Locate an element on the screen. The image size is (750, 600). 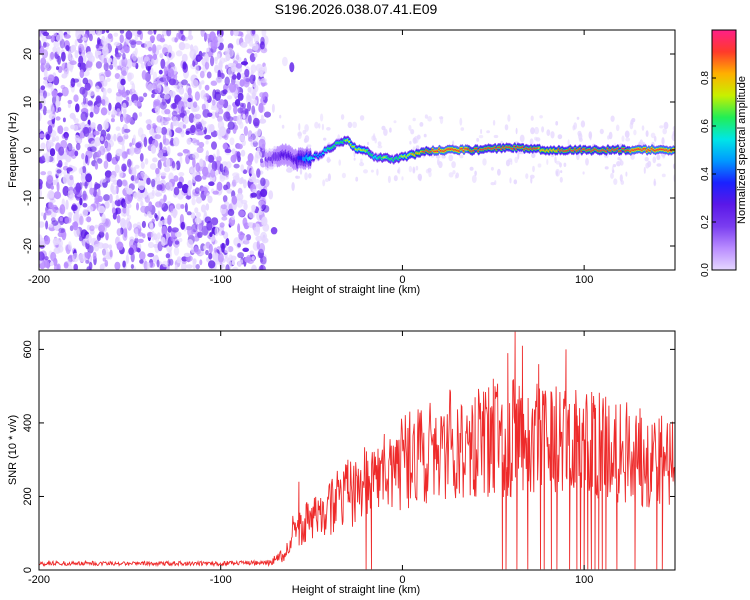
colorbar-label: Normalized spectral amplitude is located at coordinates (742, 150).